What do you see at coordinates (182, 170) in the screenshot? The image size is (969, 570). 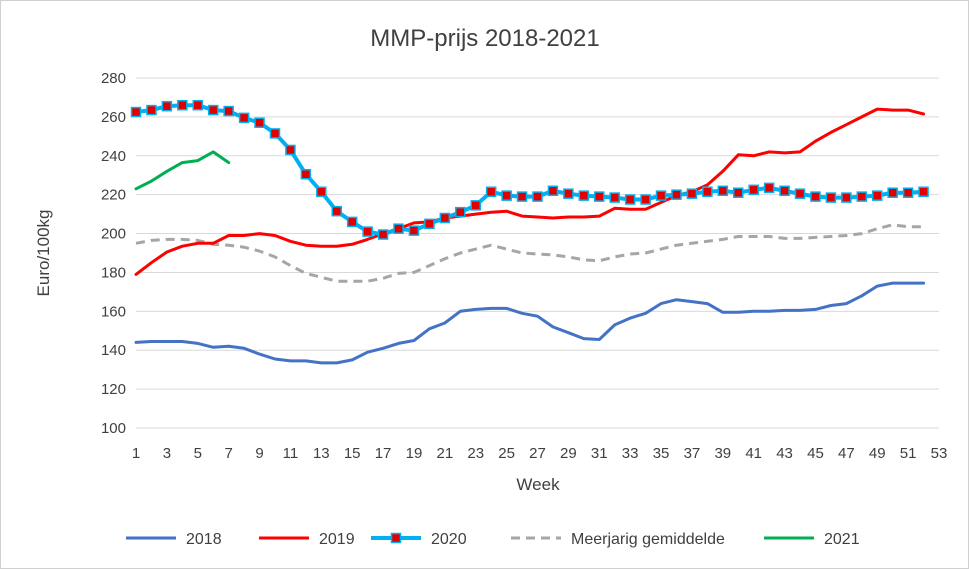 I see `series-line-2021` at bounding box center [182, 170].